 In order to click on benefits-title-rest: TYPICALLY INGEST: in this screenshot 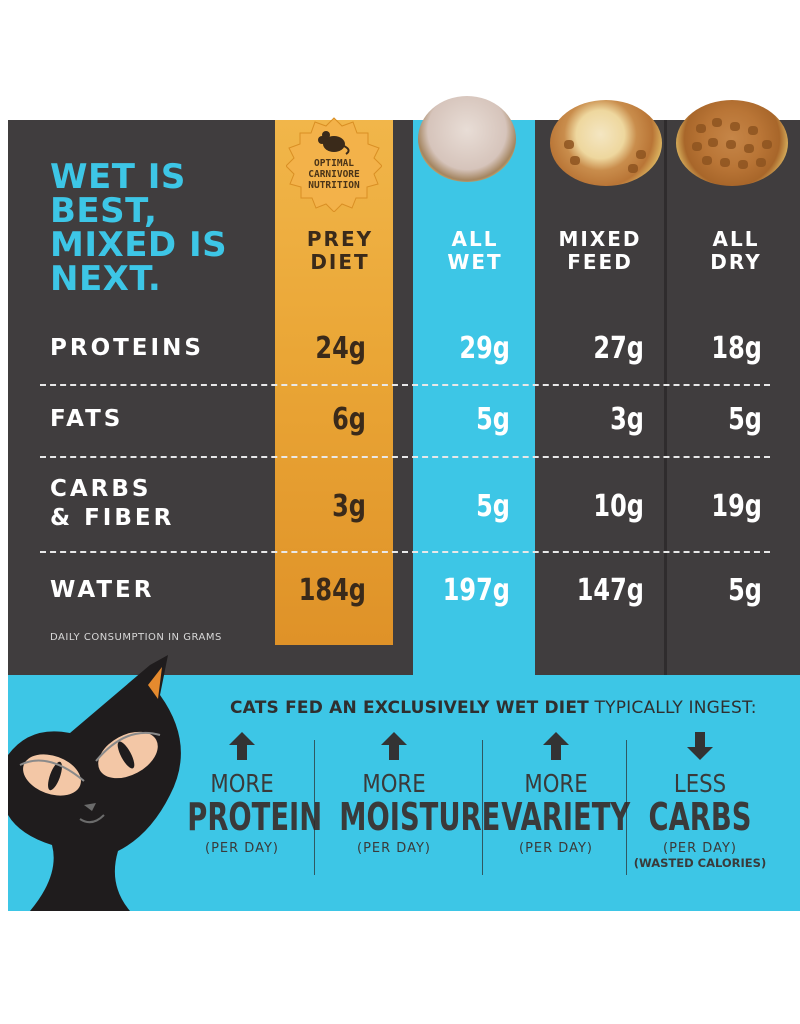, I will do `click(672, 708)`.